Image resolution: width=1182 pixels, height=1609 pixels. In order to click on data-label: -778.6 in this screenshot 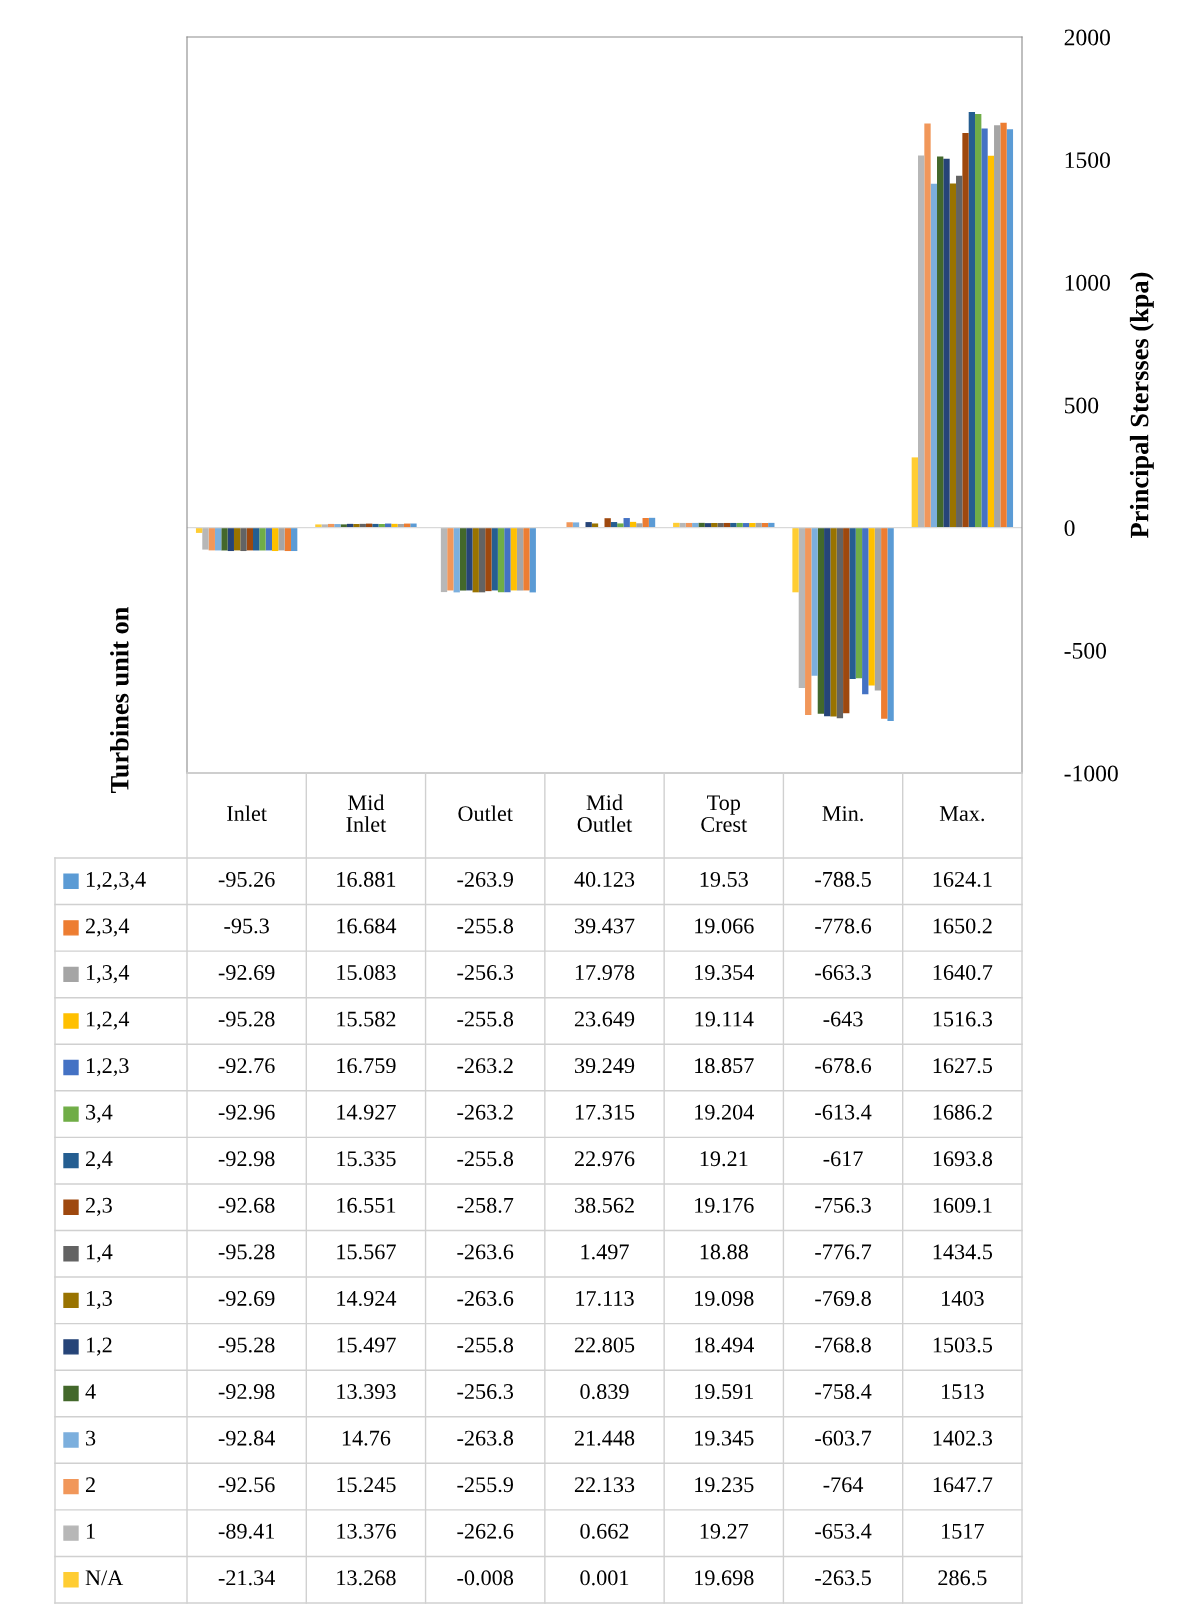, I will do `click(843, 926)`.